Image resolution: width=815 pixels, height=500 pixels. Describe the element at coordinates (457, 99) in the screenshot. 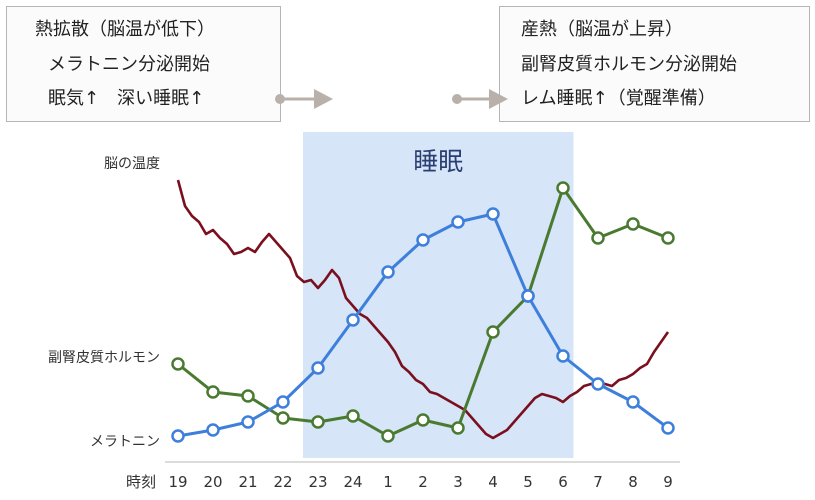

I see `arrow-right-dot` at that location.